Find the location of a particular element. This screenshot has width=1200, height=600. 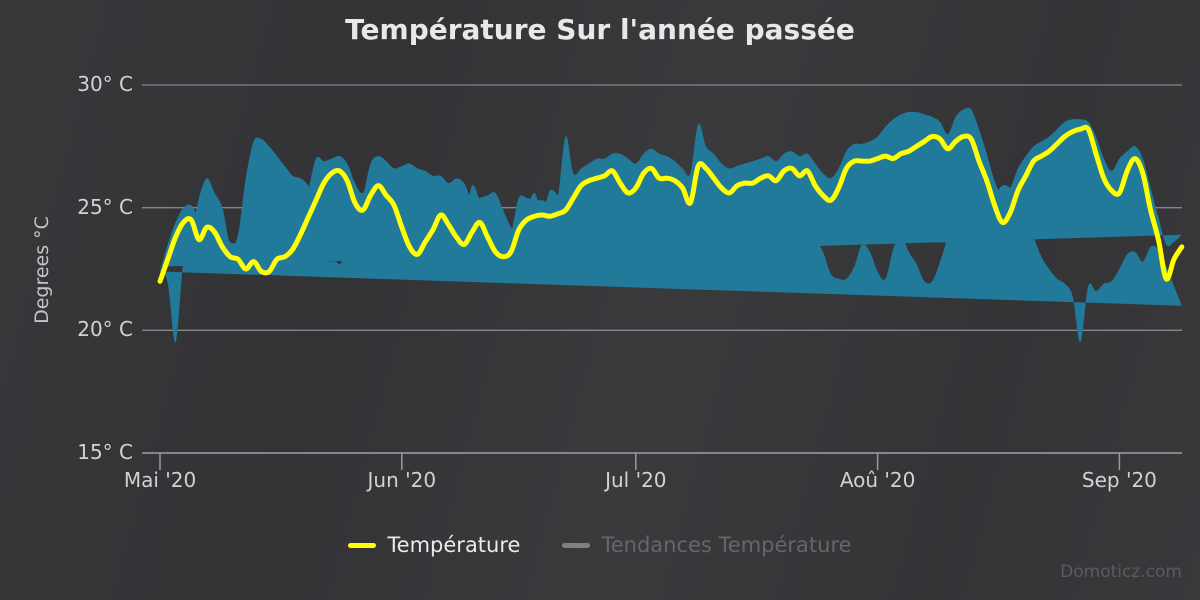

y-axis-tick-label: 15° C is located at coordinates (105, 452).